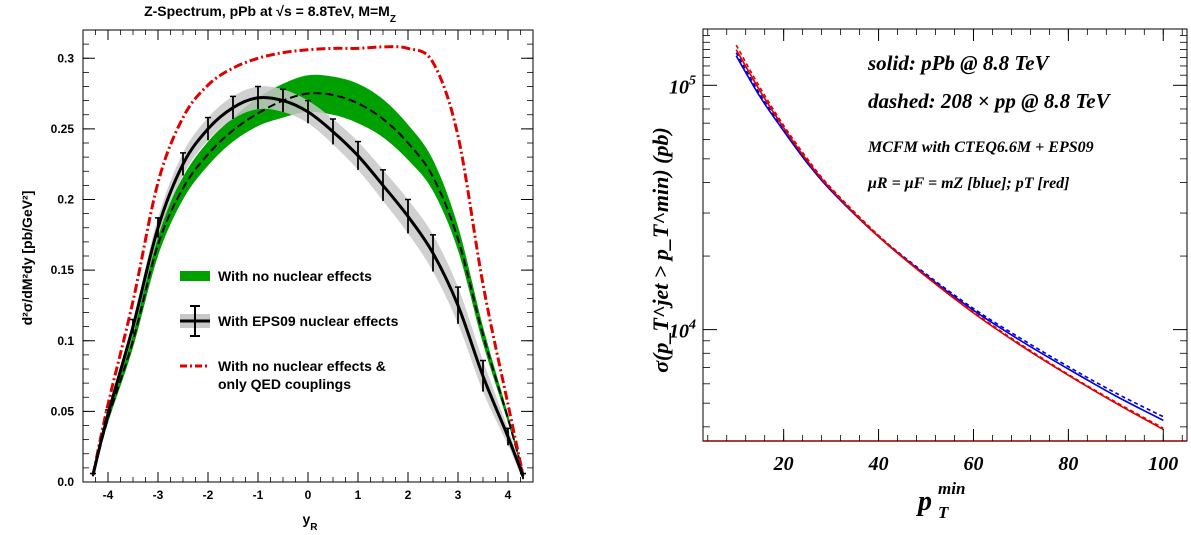 The image size is (1191, 535). What do you see at coordinates (980, 147) in the screenshot?
I see `annotation-mcfm: MCFM with CTEQ6.6M + EPS09` at bounding box center [980, 147].